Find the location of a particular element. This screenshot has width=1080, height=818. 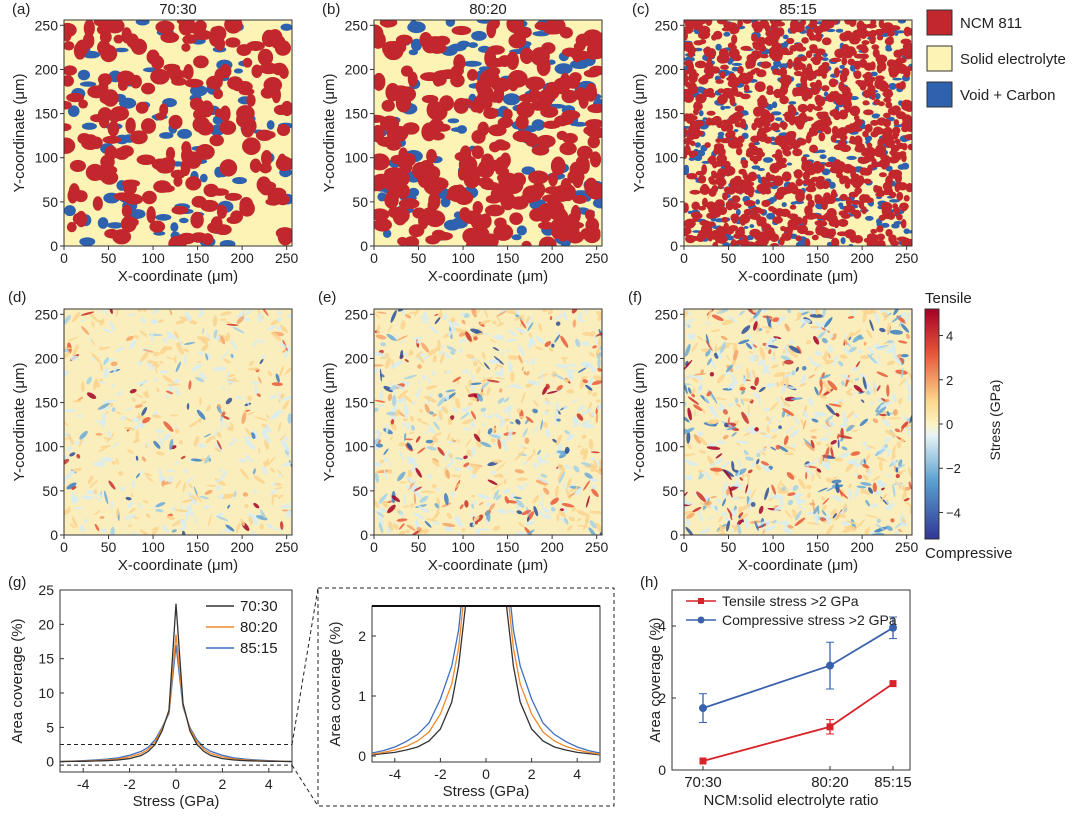

x-axis-label: X-coordinate (μm) is located at coordinates (798, 276).